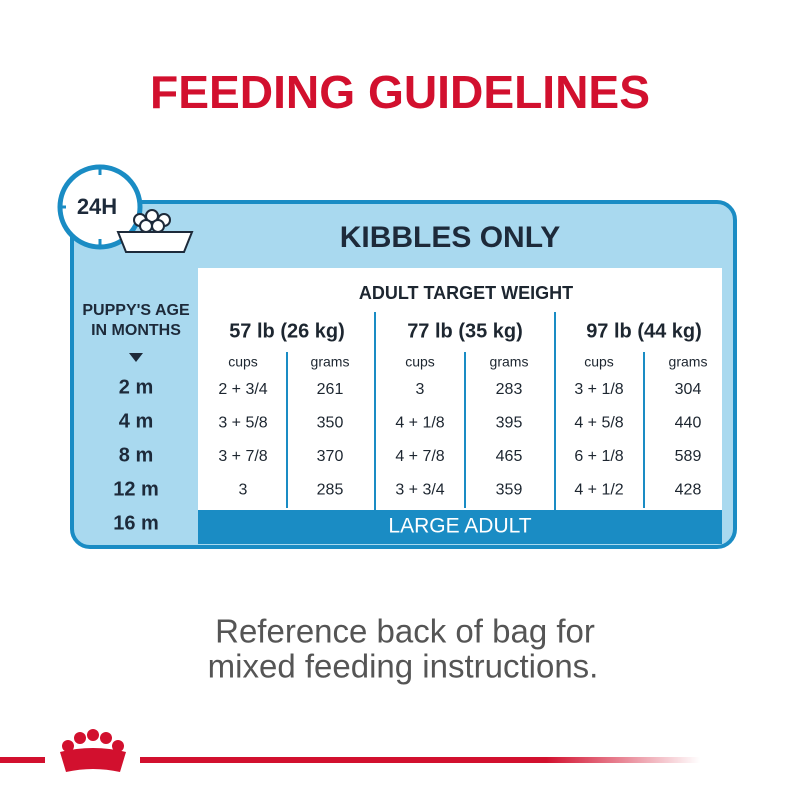  I want to click on clock-ticks, so click(81, 207).